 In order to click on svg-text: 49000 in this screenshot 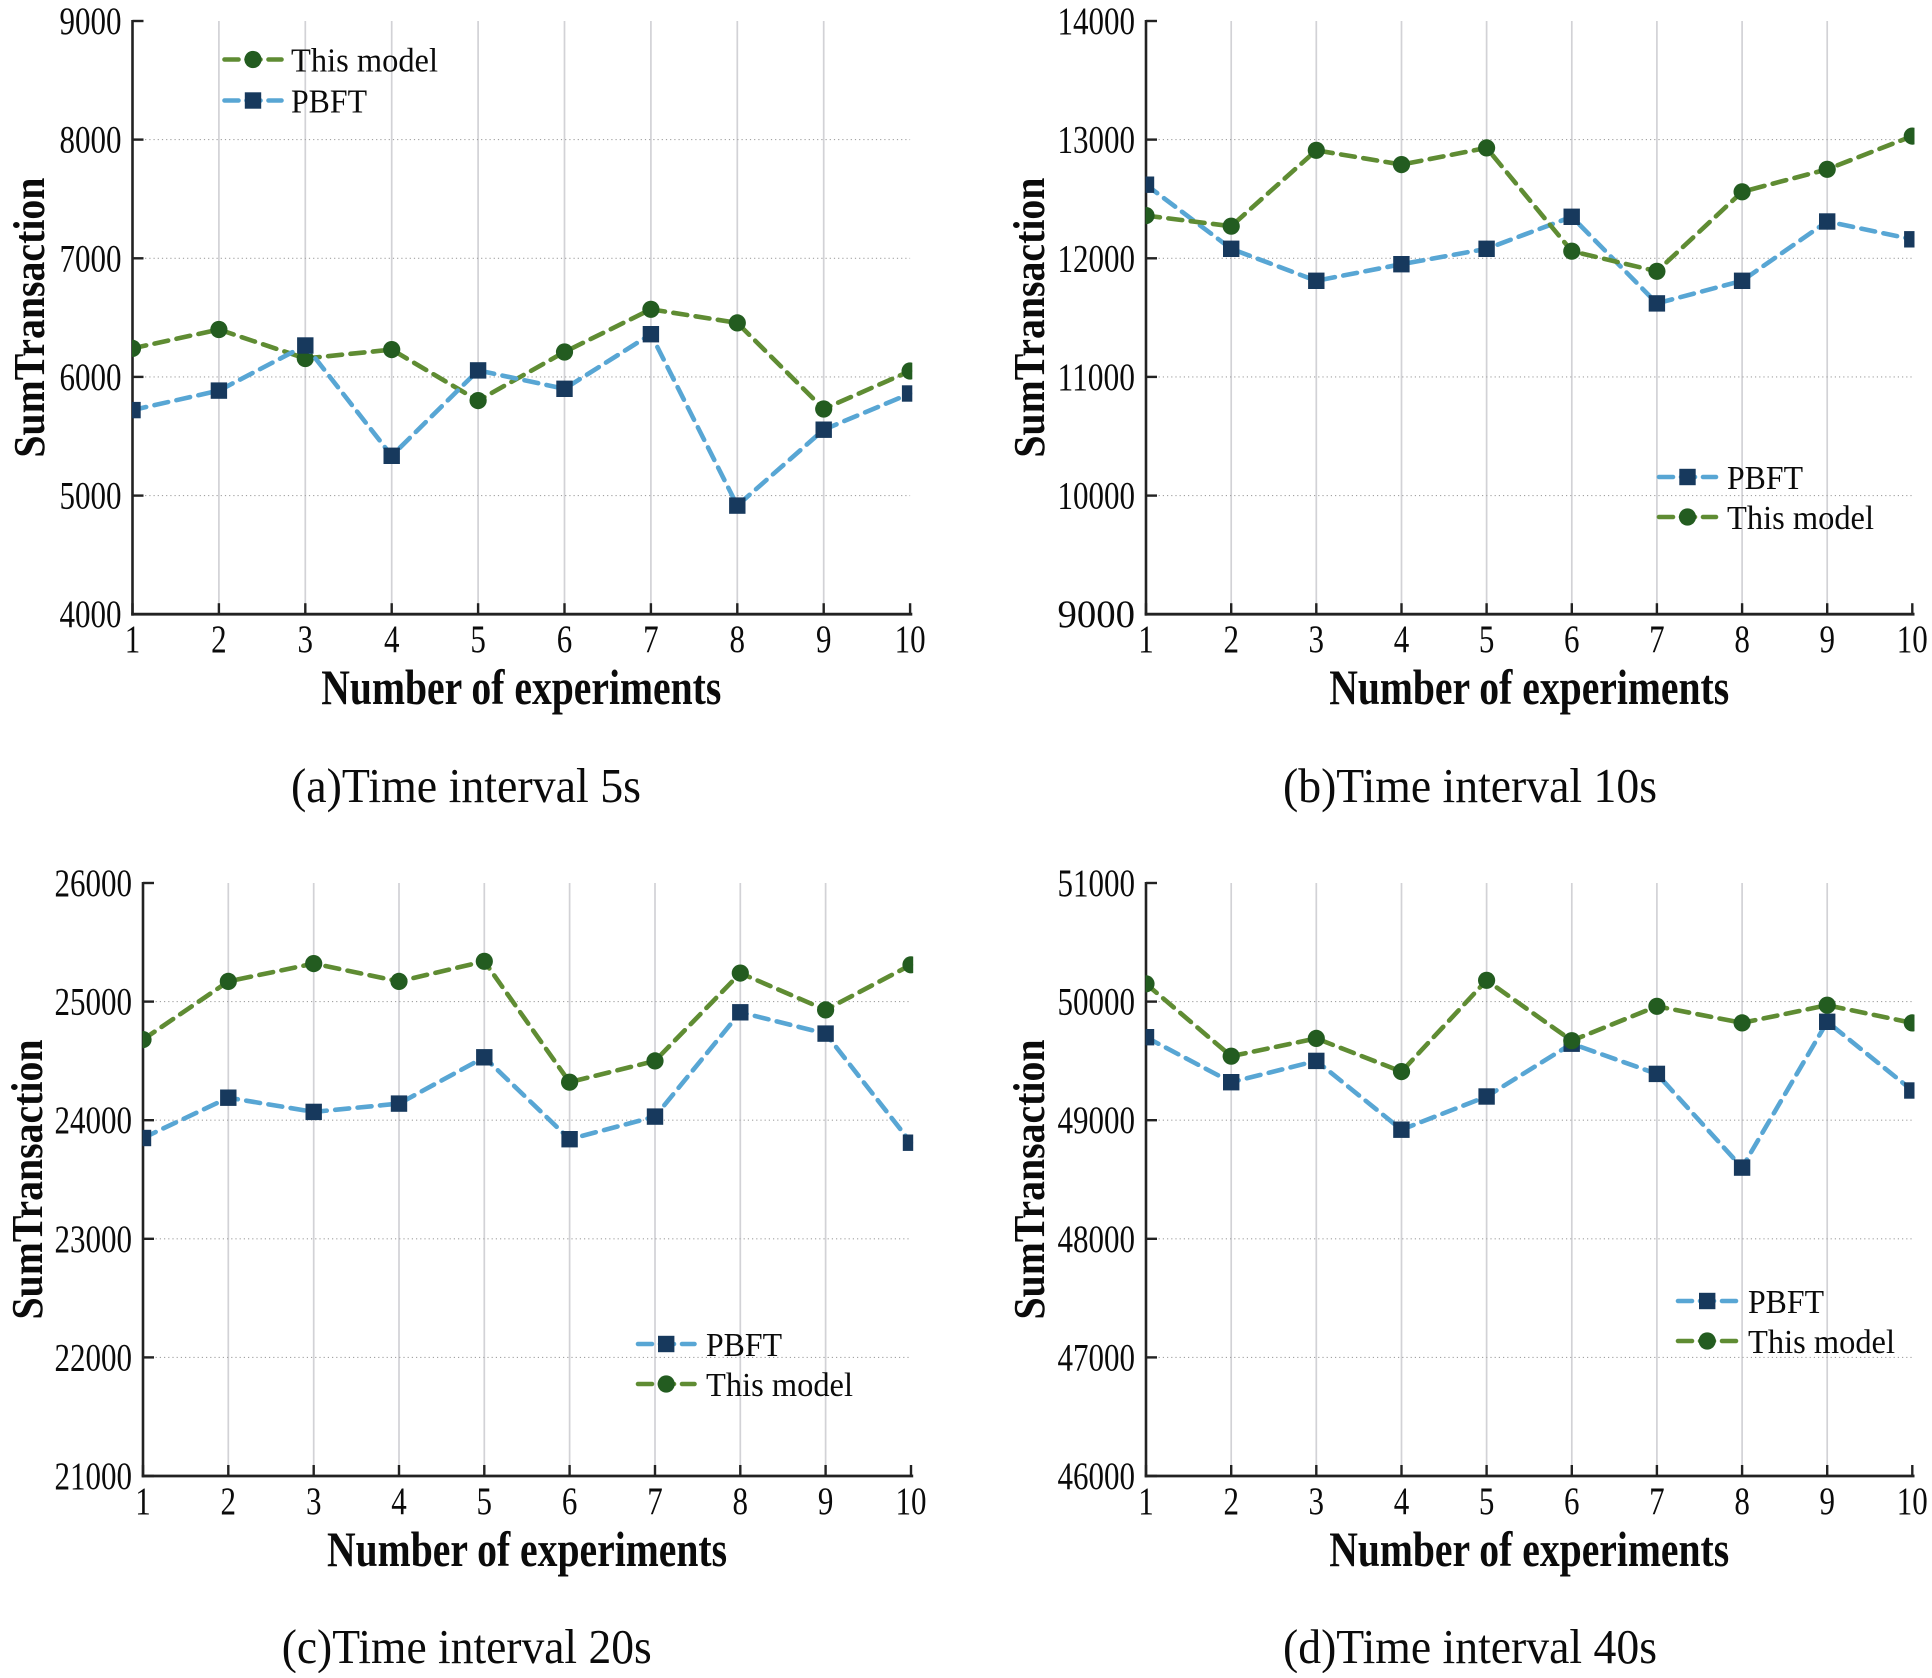, I will do `click(1097, 1120)`.